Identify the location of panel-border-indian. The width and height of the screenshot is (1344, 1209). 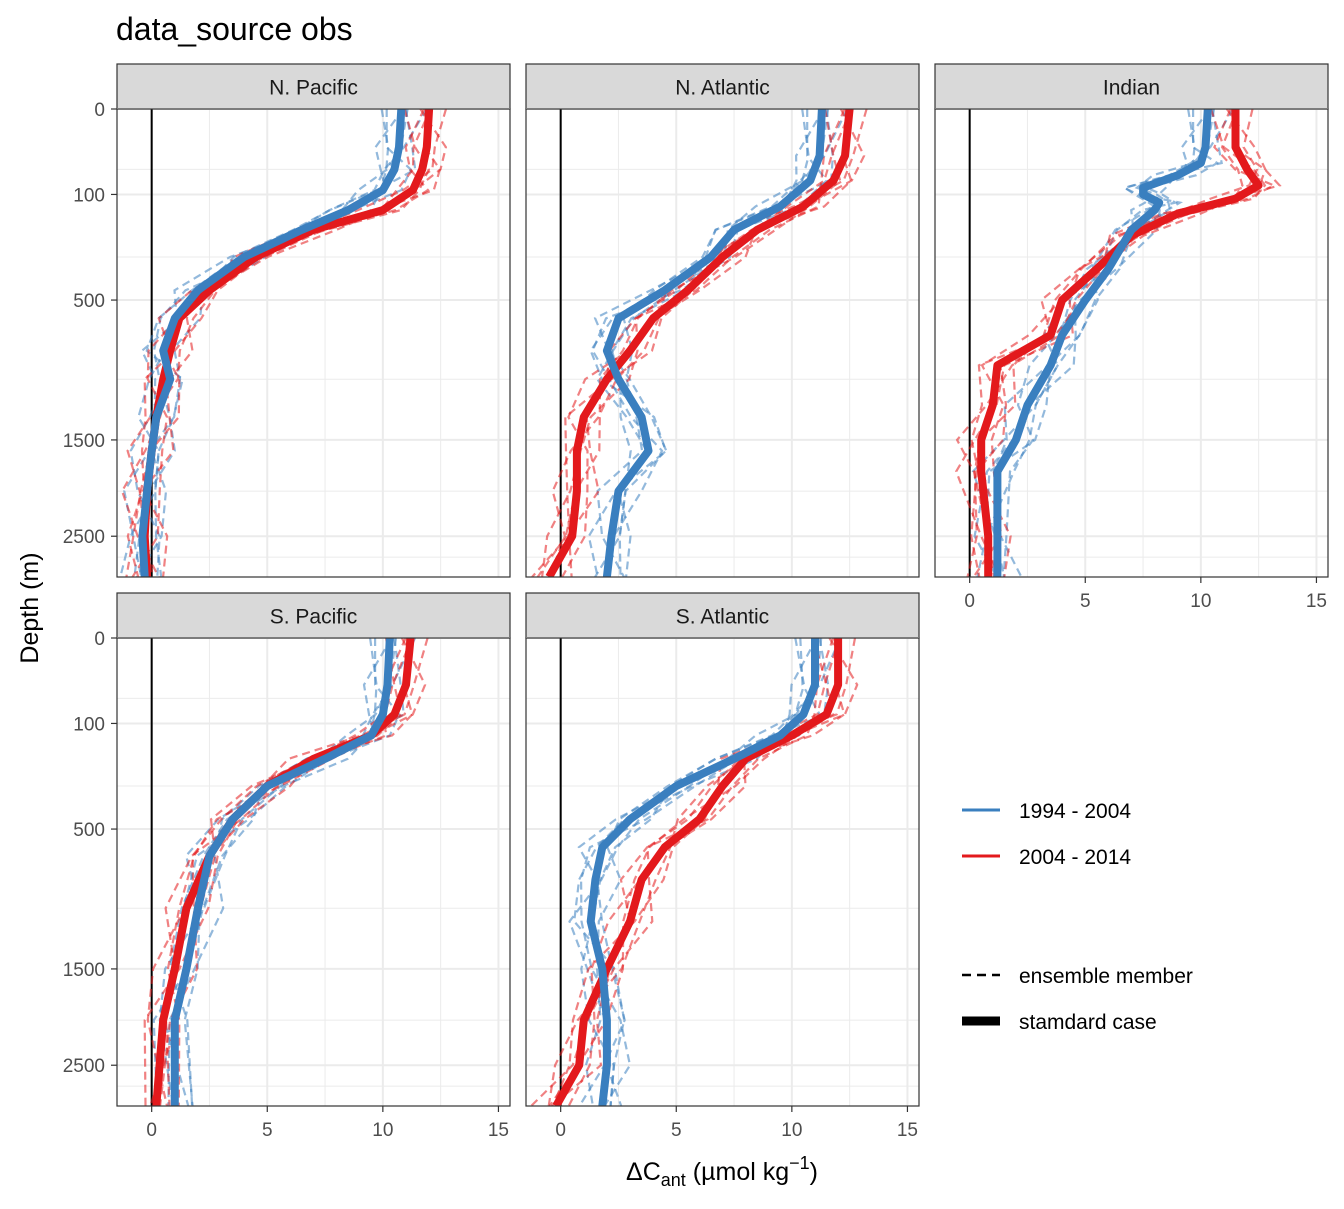
(1131, 343).